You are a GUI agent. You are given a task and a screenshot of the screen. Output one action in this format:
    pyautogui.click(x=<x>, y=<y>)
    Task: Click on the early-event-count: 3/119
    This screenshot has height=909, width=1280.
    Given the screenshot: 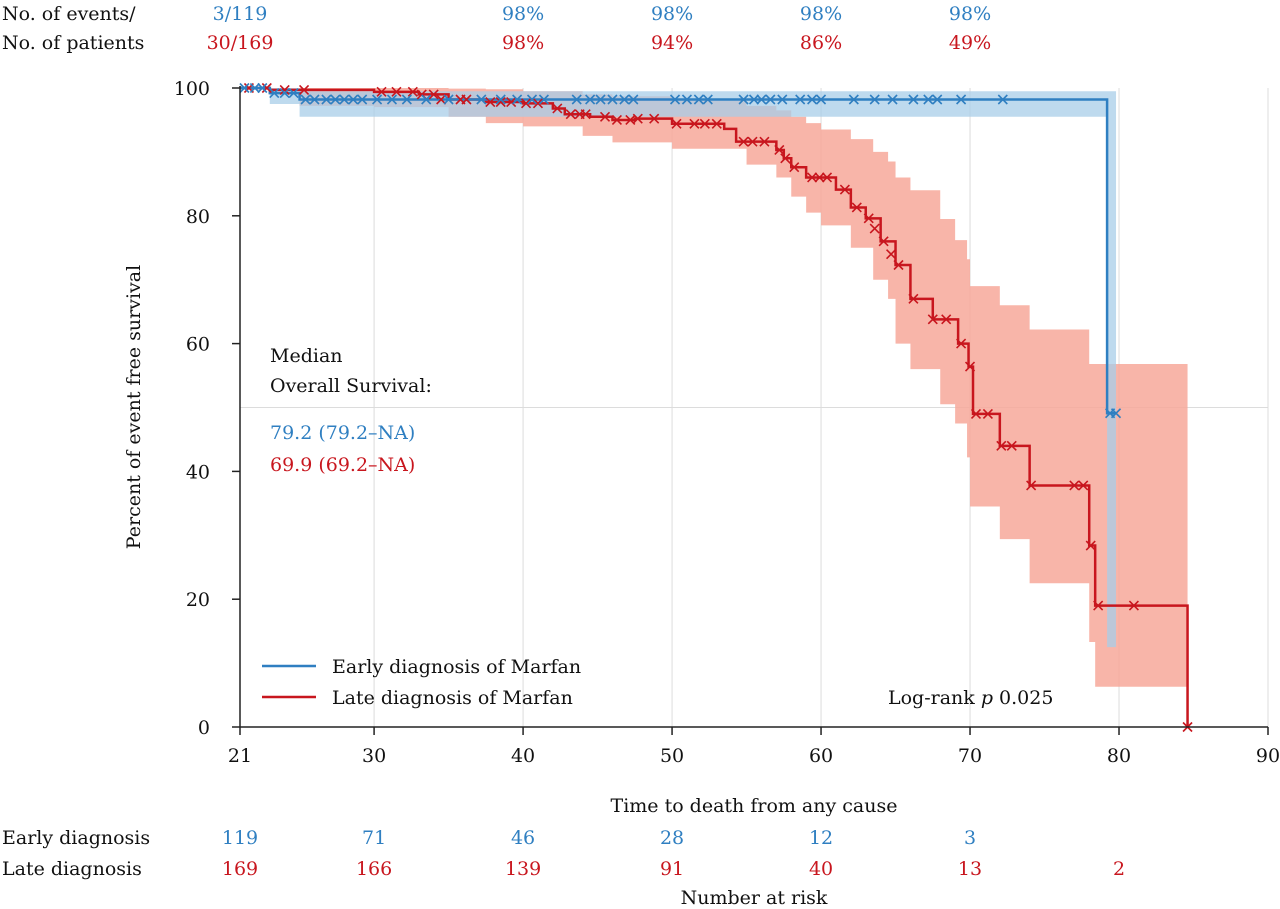 What is the action you would take?
    pyautogui.click(x=240, y=14)
    